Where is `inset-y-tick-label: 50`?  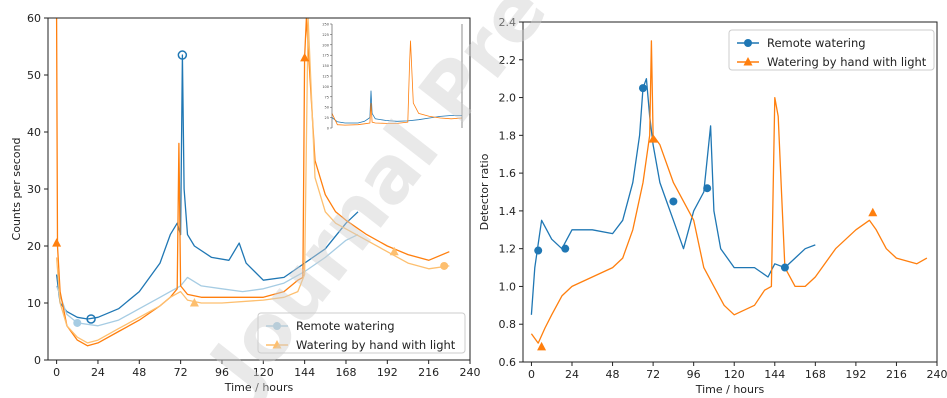 inset-y-tick-label: 50 is located at coordinates (327, 108).